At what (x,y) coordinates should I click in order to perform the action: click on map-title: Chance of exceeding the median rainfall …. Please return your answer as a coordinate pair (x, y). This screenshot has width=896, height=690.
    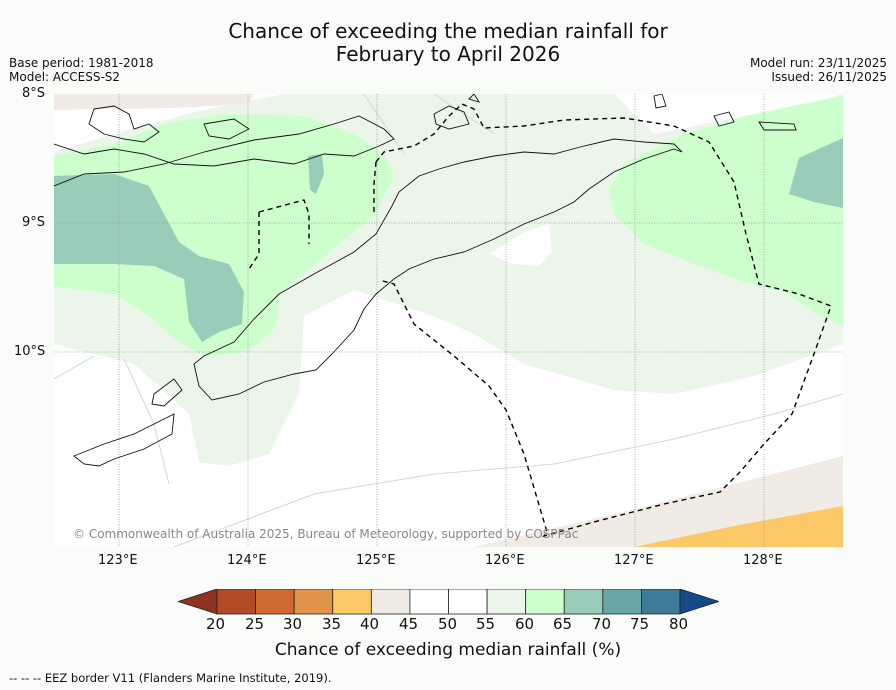
    Looking at the image, I should click on (448, 43).